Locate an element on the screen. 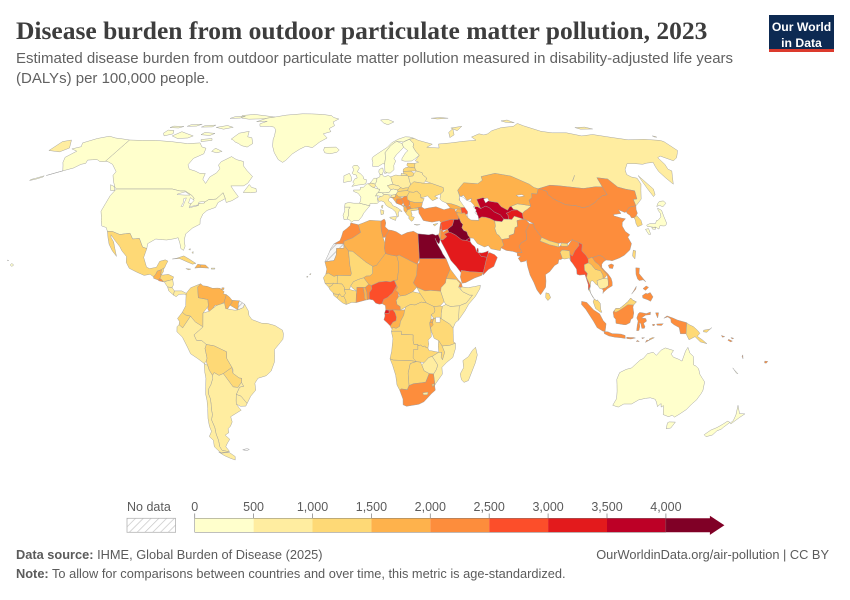  svg-text: 3,500 is located at coordinates (606, 507).